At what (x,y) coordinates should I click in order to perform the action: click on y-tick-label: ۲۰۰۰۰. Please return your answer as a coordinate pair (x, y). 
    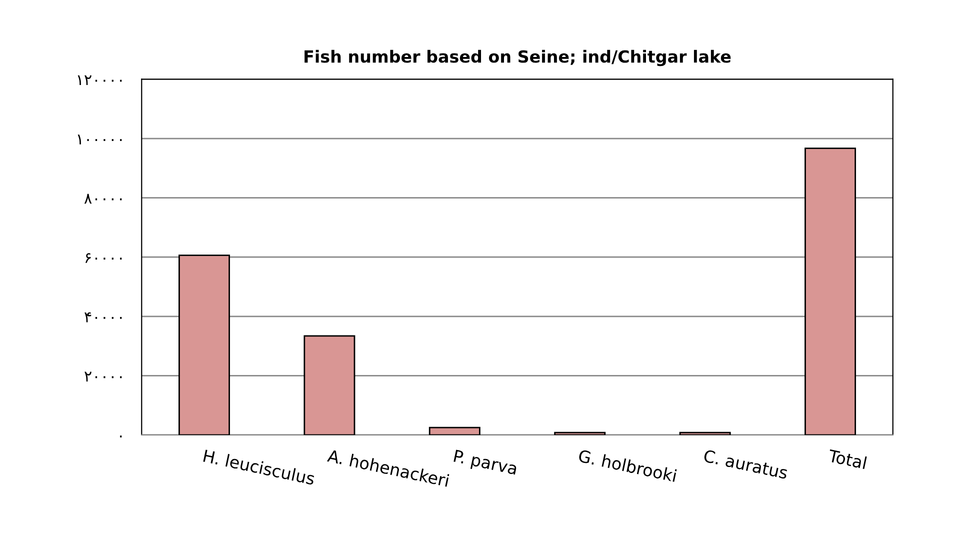
    Looking at the image, I should click on (103, 377).